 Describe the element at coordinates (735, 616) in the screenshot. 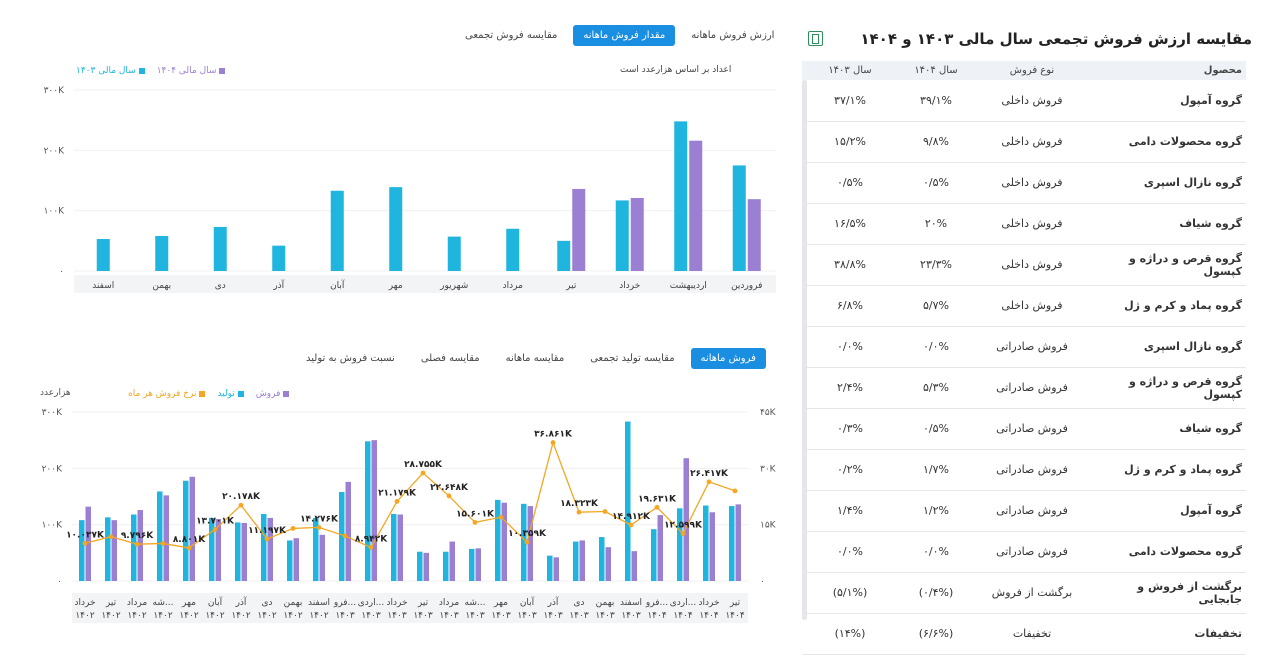

I see `x-tick-label-year: ۱۴۰۴` at that location.